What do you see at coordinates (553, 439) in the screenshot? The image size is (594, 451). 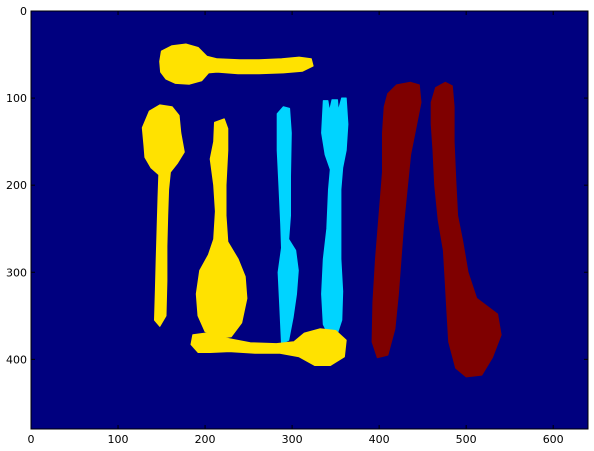 I see `x-tick-label-600: 600` at bounding box center [553, 439].